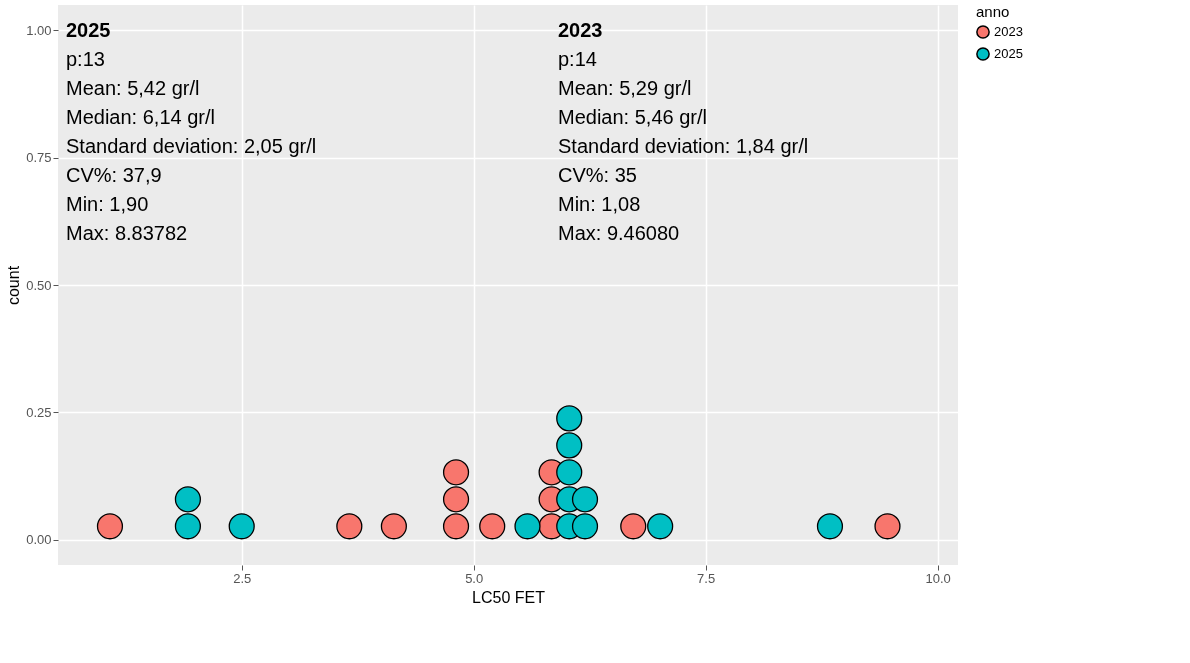 The image size is (1190, 663). Describe the element at coordinates (1008, 53) in the screenshot. I see `legend-label: 2025` at that location.